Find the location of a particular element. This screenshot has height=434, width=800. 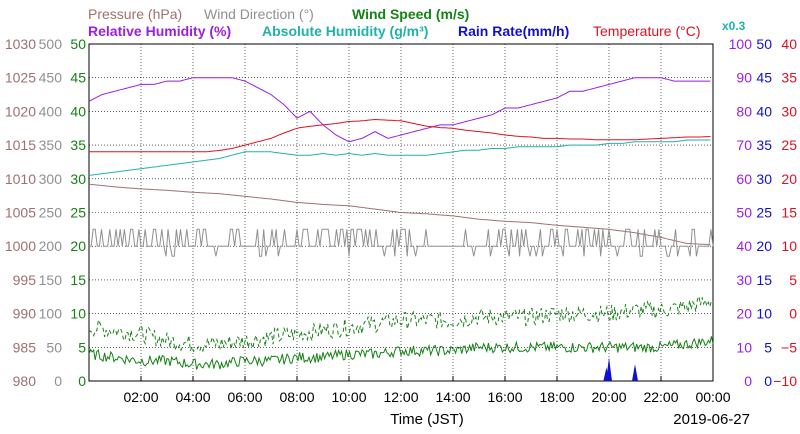

y-tick-label: 1010 is located at coordinates (20, 179).